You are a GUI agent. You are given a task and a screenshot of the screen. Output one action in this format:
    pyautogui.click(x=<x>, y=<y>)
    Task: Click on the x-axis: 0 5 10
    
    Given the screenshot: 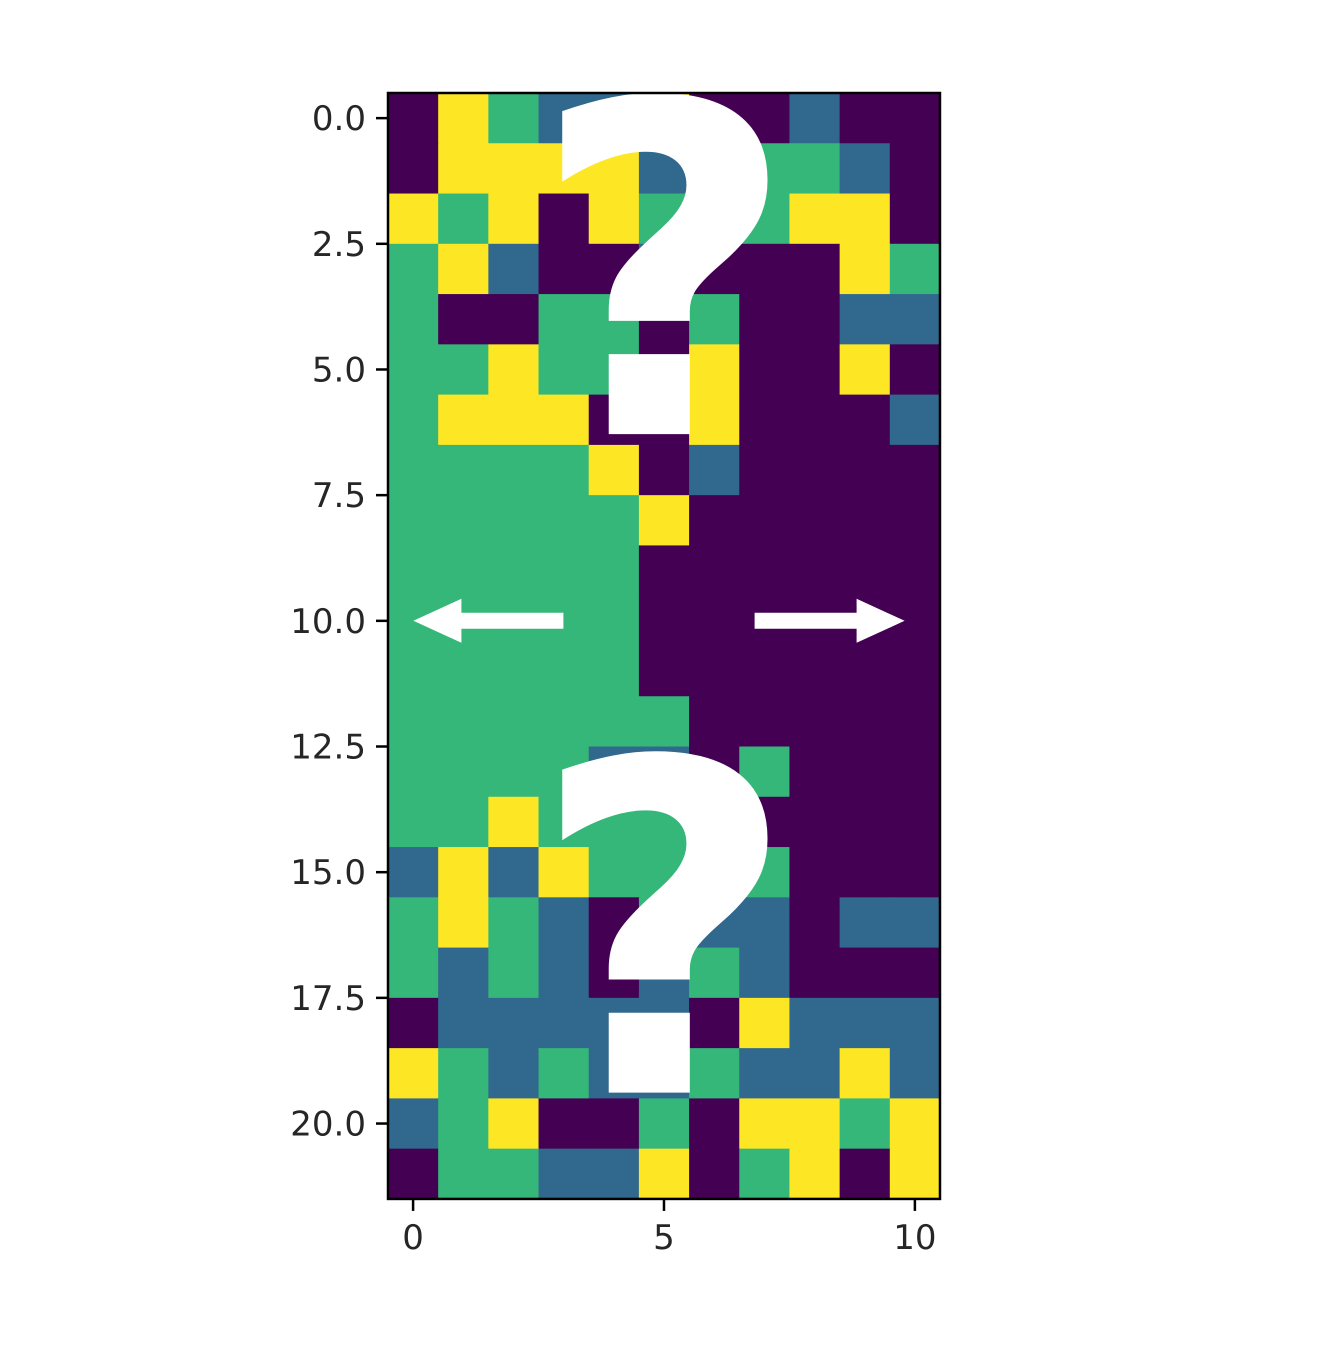 What is the action you would take?
    pyautogui.click(x=669, y=1228)
    